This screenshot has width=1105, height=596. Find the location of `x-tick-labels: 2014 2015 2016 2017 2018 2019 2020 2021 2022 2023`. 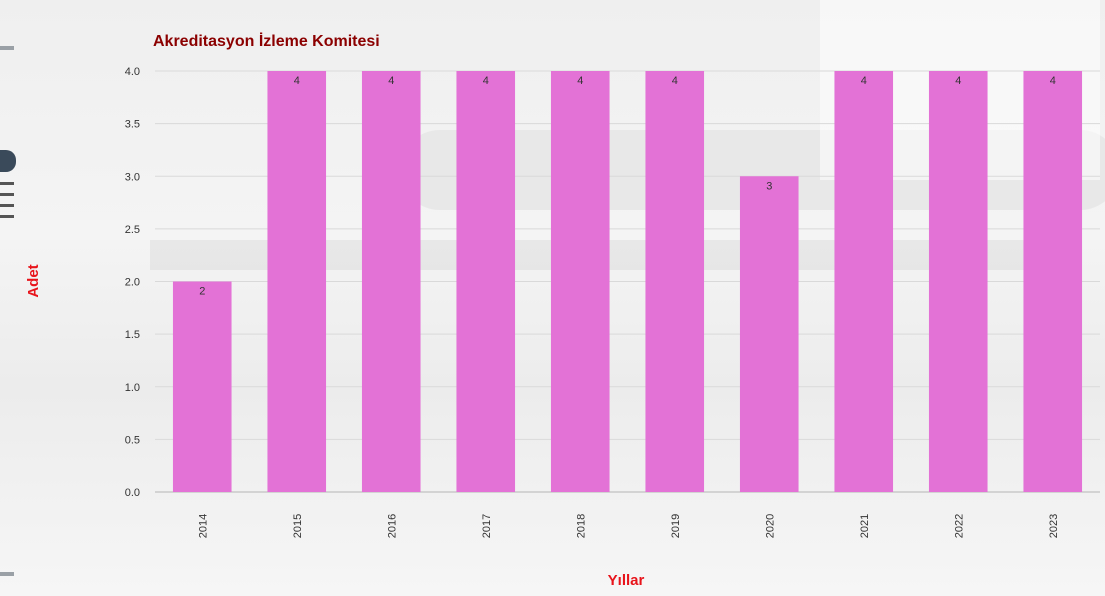

x-tick-labels: 2014 2015 2016 2017 2018 2019 2020 2021 2022 2023 is located at coordinates (628, 526).